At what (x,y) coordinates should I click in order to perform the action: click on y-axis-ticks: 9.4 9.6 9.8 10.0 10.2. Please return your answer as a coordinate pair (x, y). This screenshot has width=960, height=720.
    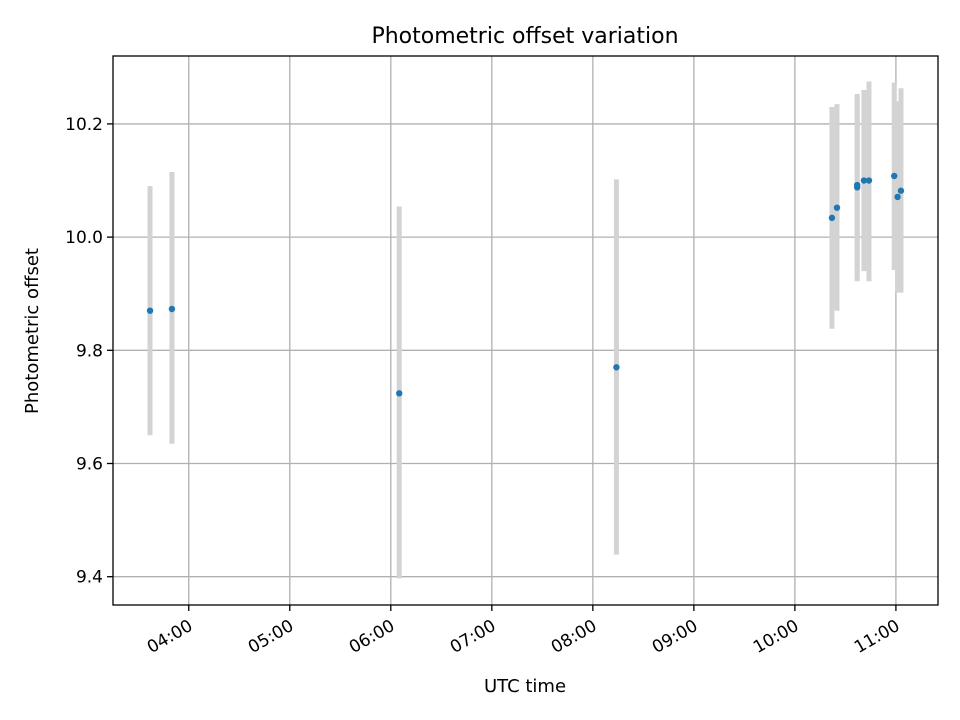
    Looking at the image, I should click on (89, 351).